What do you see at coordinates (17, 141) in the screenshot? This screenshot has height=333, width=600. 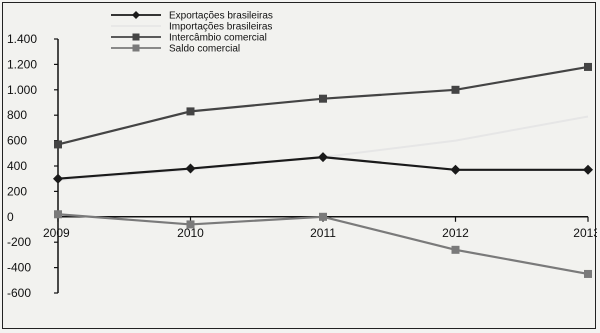 I see `y-tick-label: 600` at bounding box center [17, 141].